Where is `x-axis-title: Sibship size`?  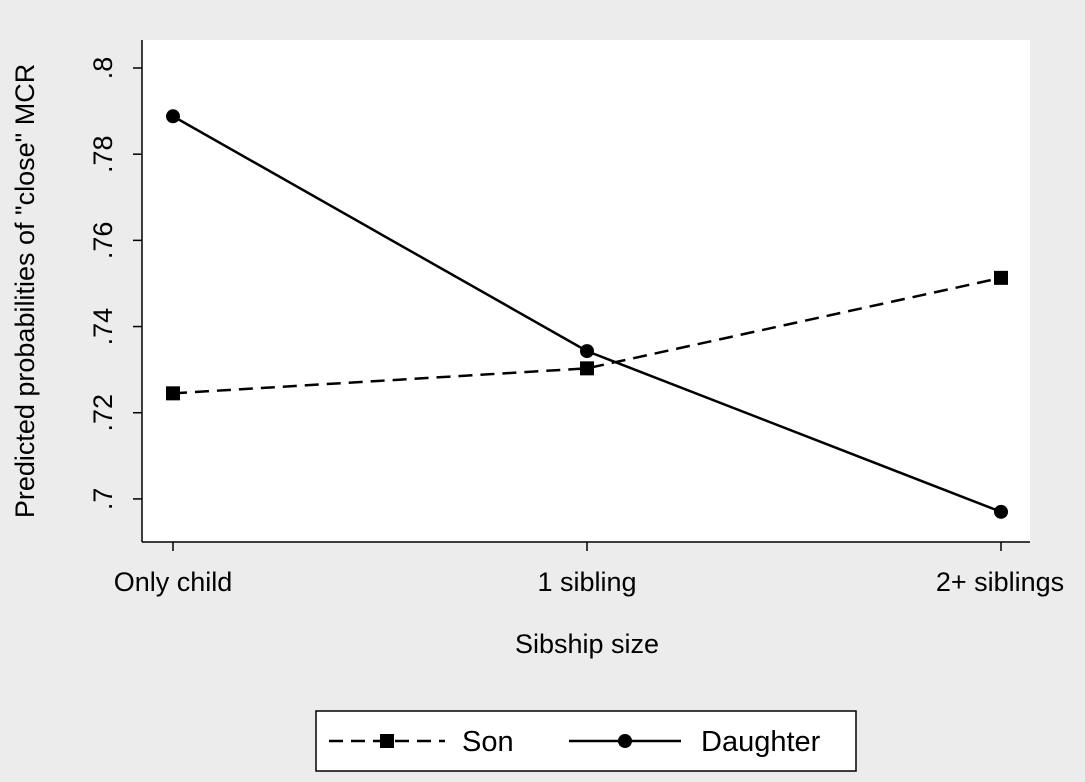 x-axis-title: Sibship size is located at coordinates (587, 644).